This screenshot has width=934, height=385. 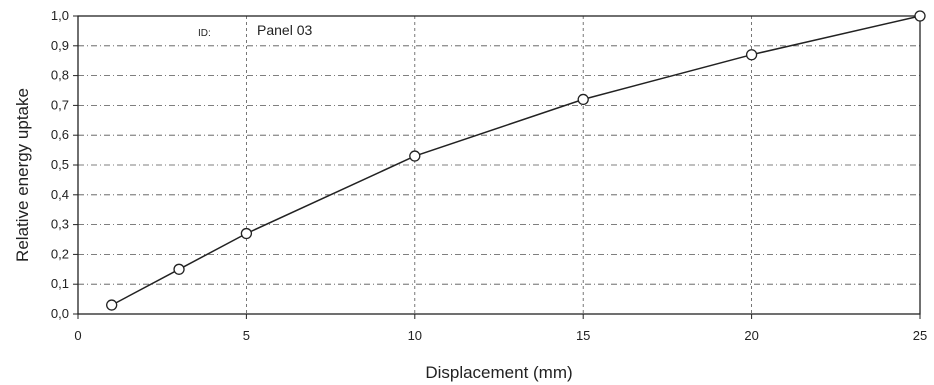 I want to click on y-tick-label: 0,2, so click(x=60, y=253).